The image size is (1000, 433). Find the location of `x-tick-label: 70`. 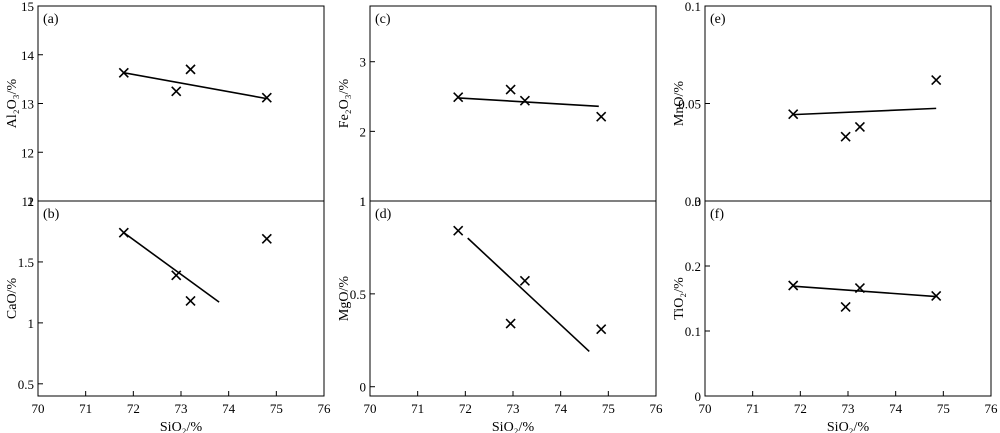

x-tick-label: 70 is located at coordinates (370, 408).